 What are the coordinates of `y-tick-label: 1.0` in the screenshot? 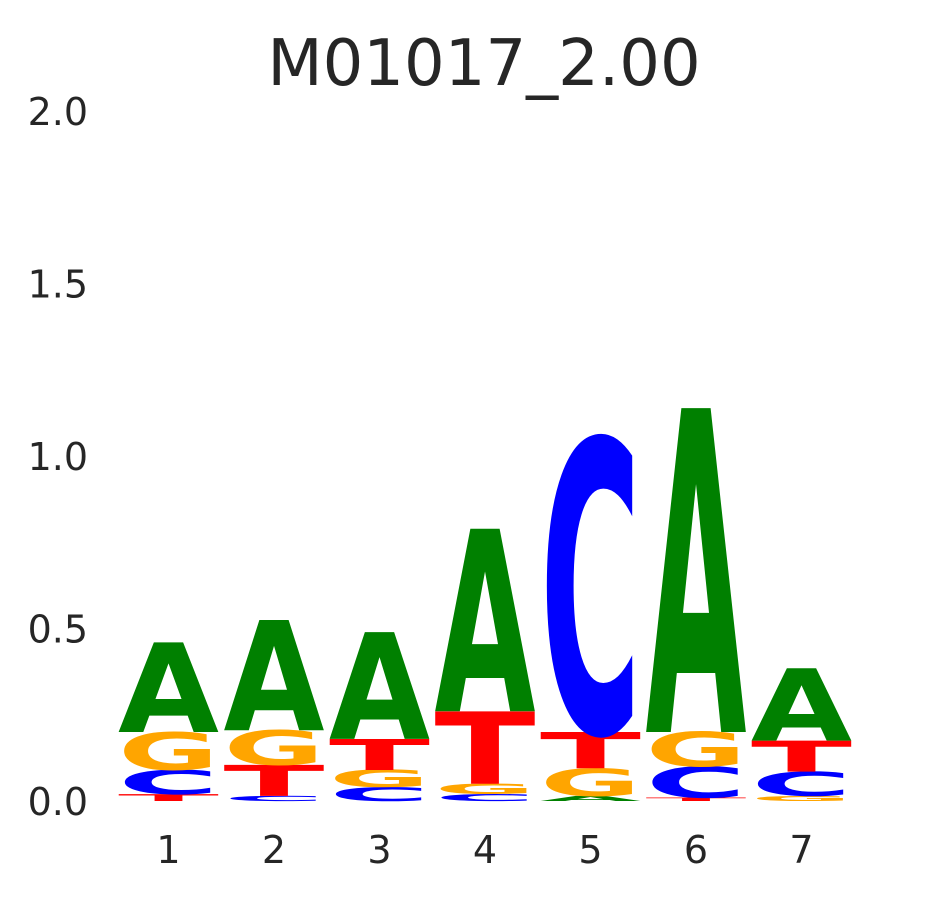 It's located at (58, 457).